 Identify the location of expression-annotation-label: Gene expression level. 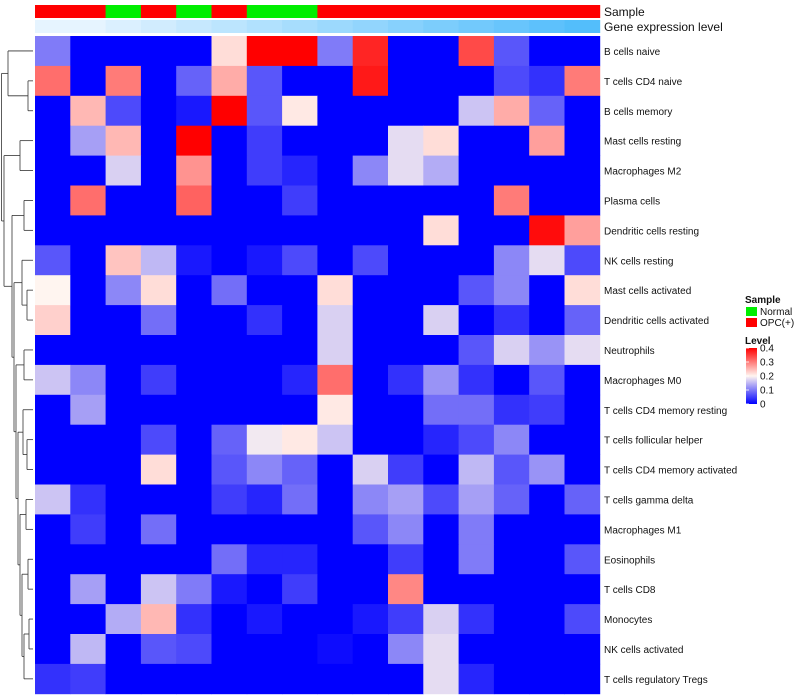
(663, 27).